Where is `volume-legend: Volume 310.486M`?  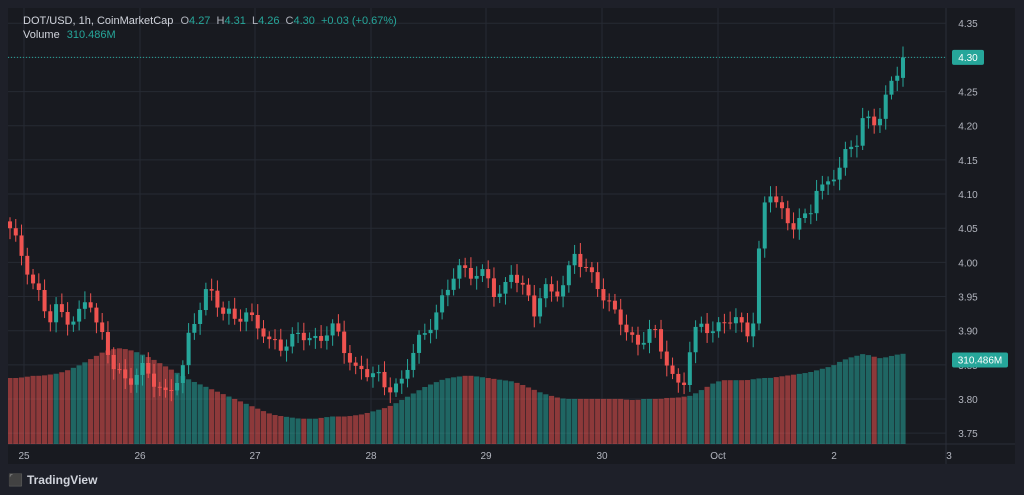 volume-legend: Volume 310.486M is located at coordinates (69, 35).